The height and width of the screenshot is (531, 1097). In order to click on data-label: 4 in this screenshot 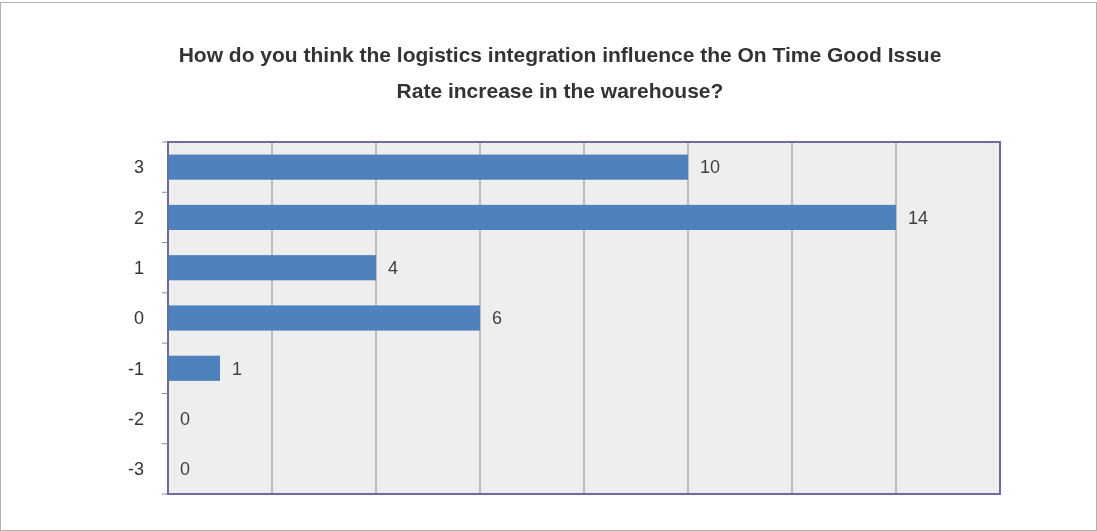, I will do `click(393, 268)`.